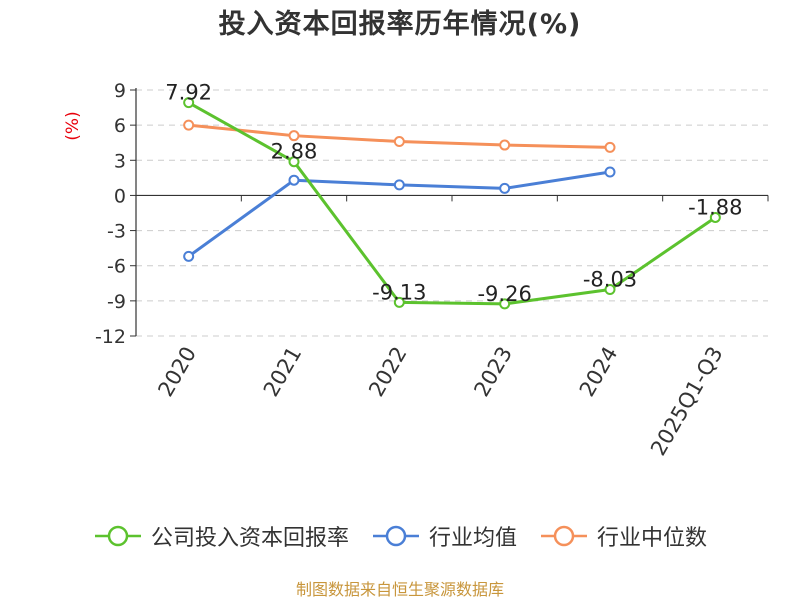 The image size is (800, 600). Describe the element at coordinates (116, 267) in the screenshot. I see `y-tick-label: -6` at that location.